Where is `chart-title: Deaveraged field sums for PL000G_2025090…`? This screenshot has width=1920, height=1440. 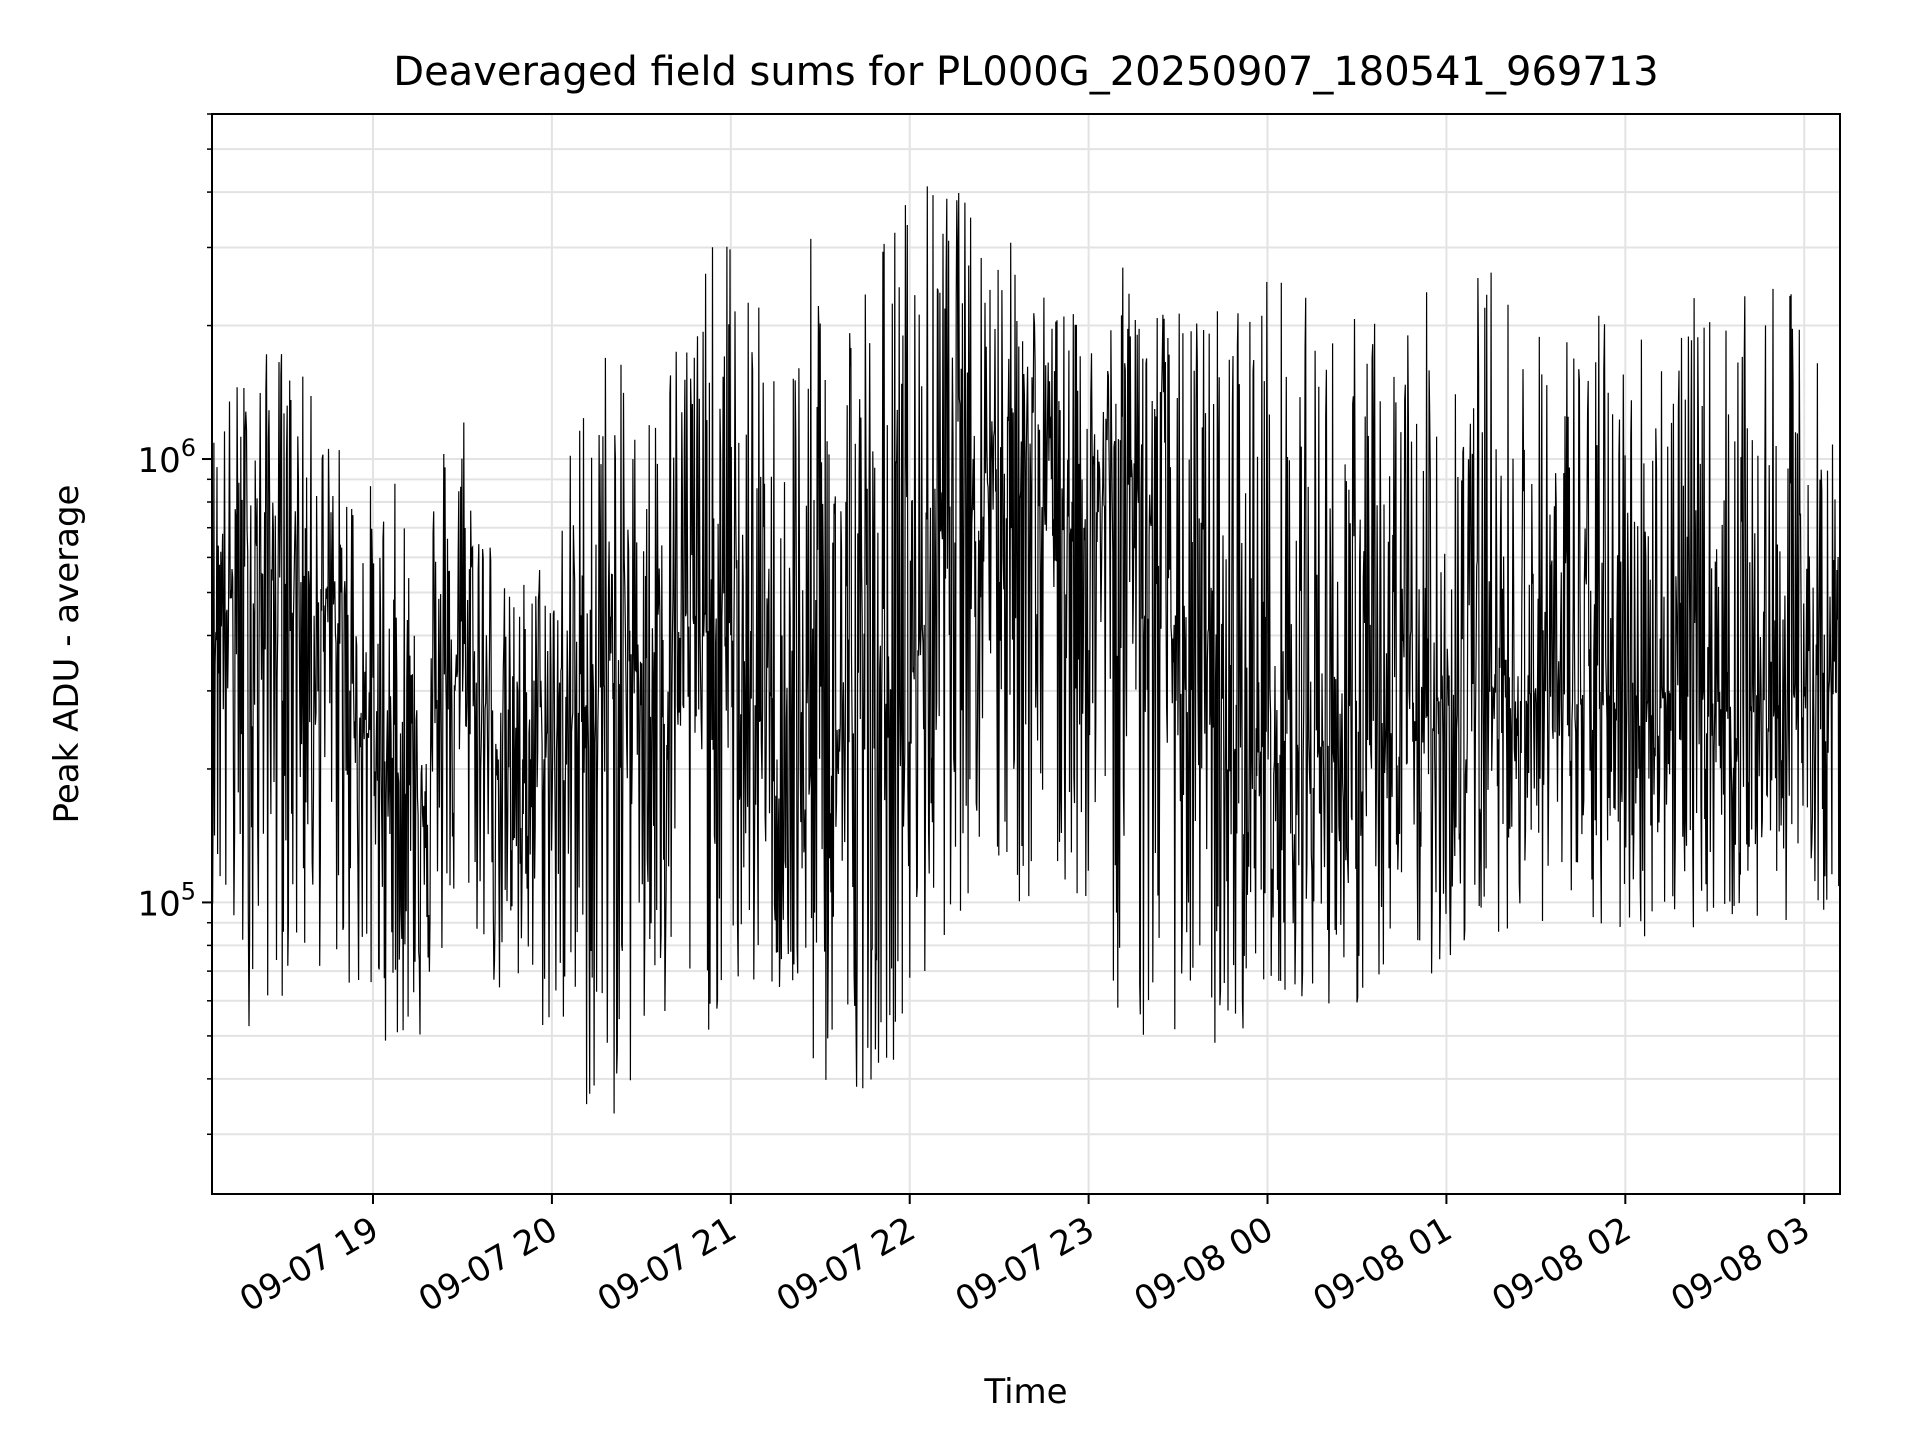
chart-title: Deaveraged field sums for PL000G_2025090… is located at coordinates (1025, 72).